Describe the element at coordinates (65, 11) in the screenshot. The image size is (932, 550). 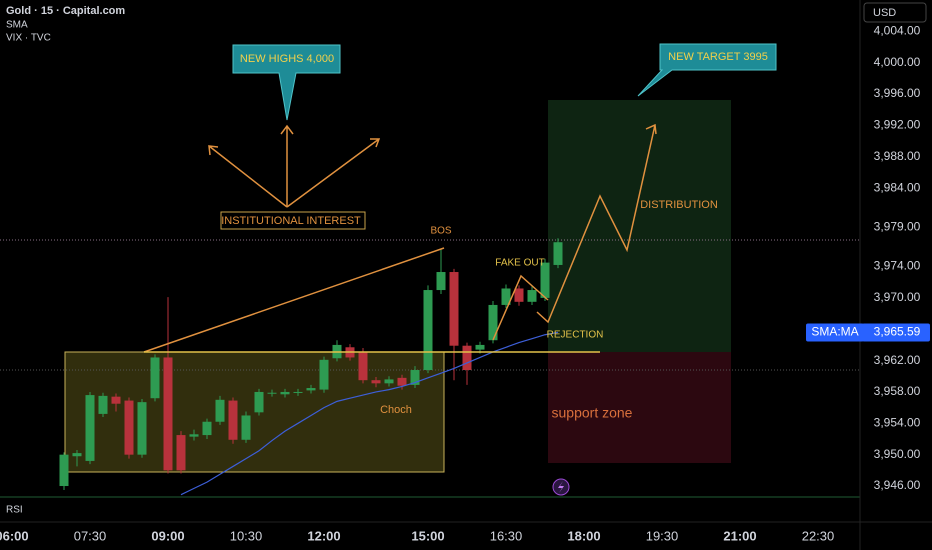
I see `chart-title: Gold · 15 · Capital.com` at that location.